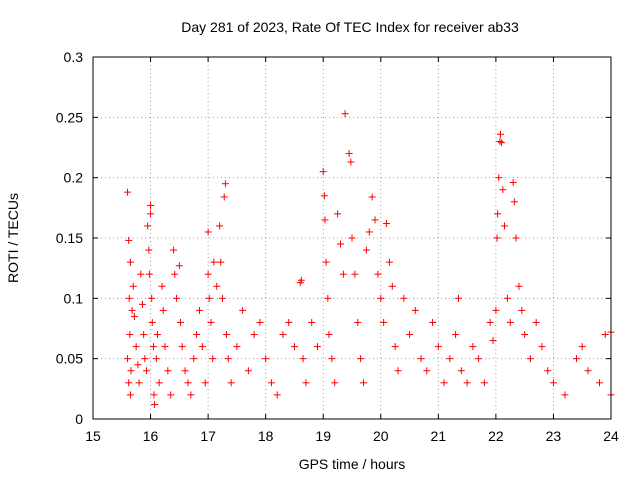 The height and width of the screenshot is (480, 640). Describe the element at coordinates (496, 436) in the screenshot. I see `x-tick-label: 22` at that location.